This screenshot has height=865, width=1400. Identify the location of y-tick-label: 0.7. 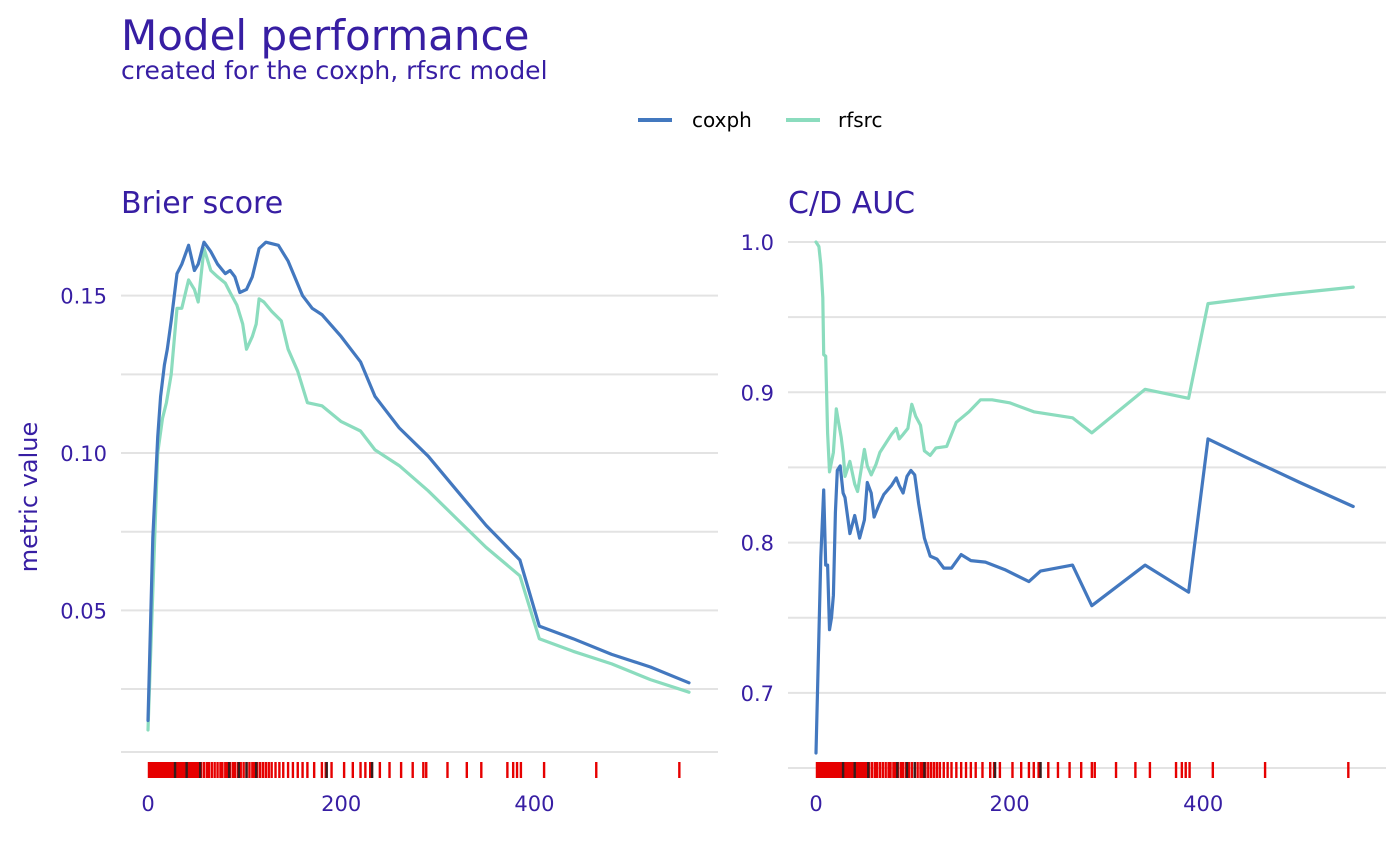
(757, 694).